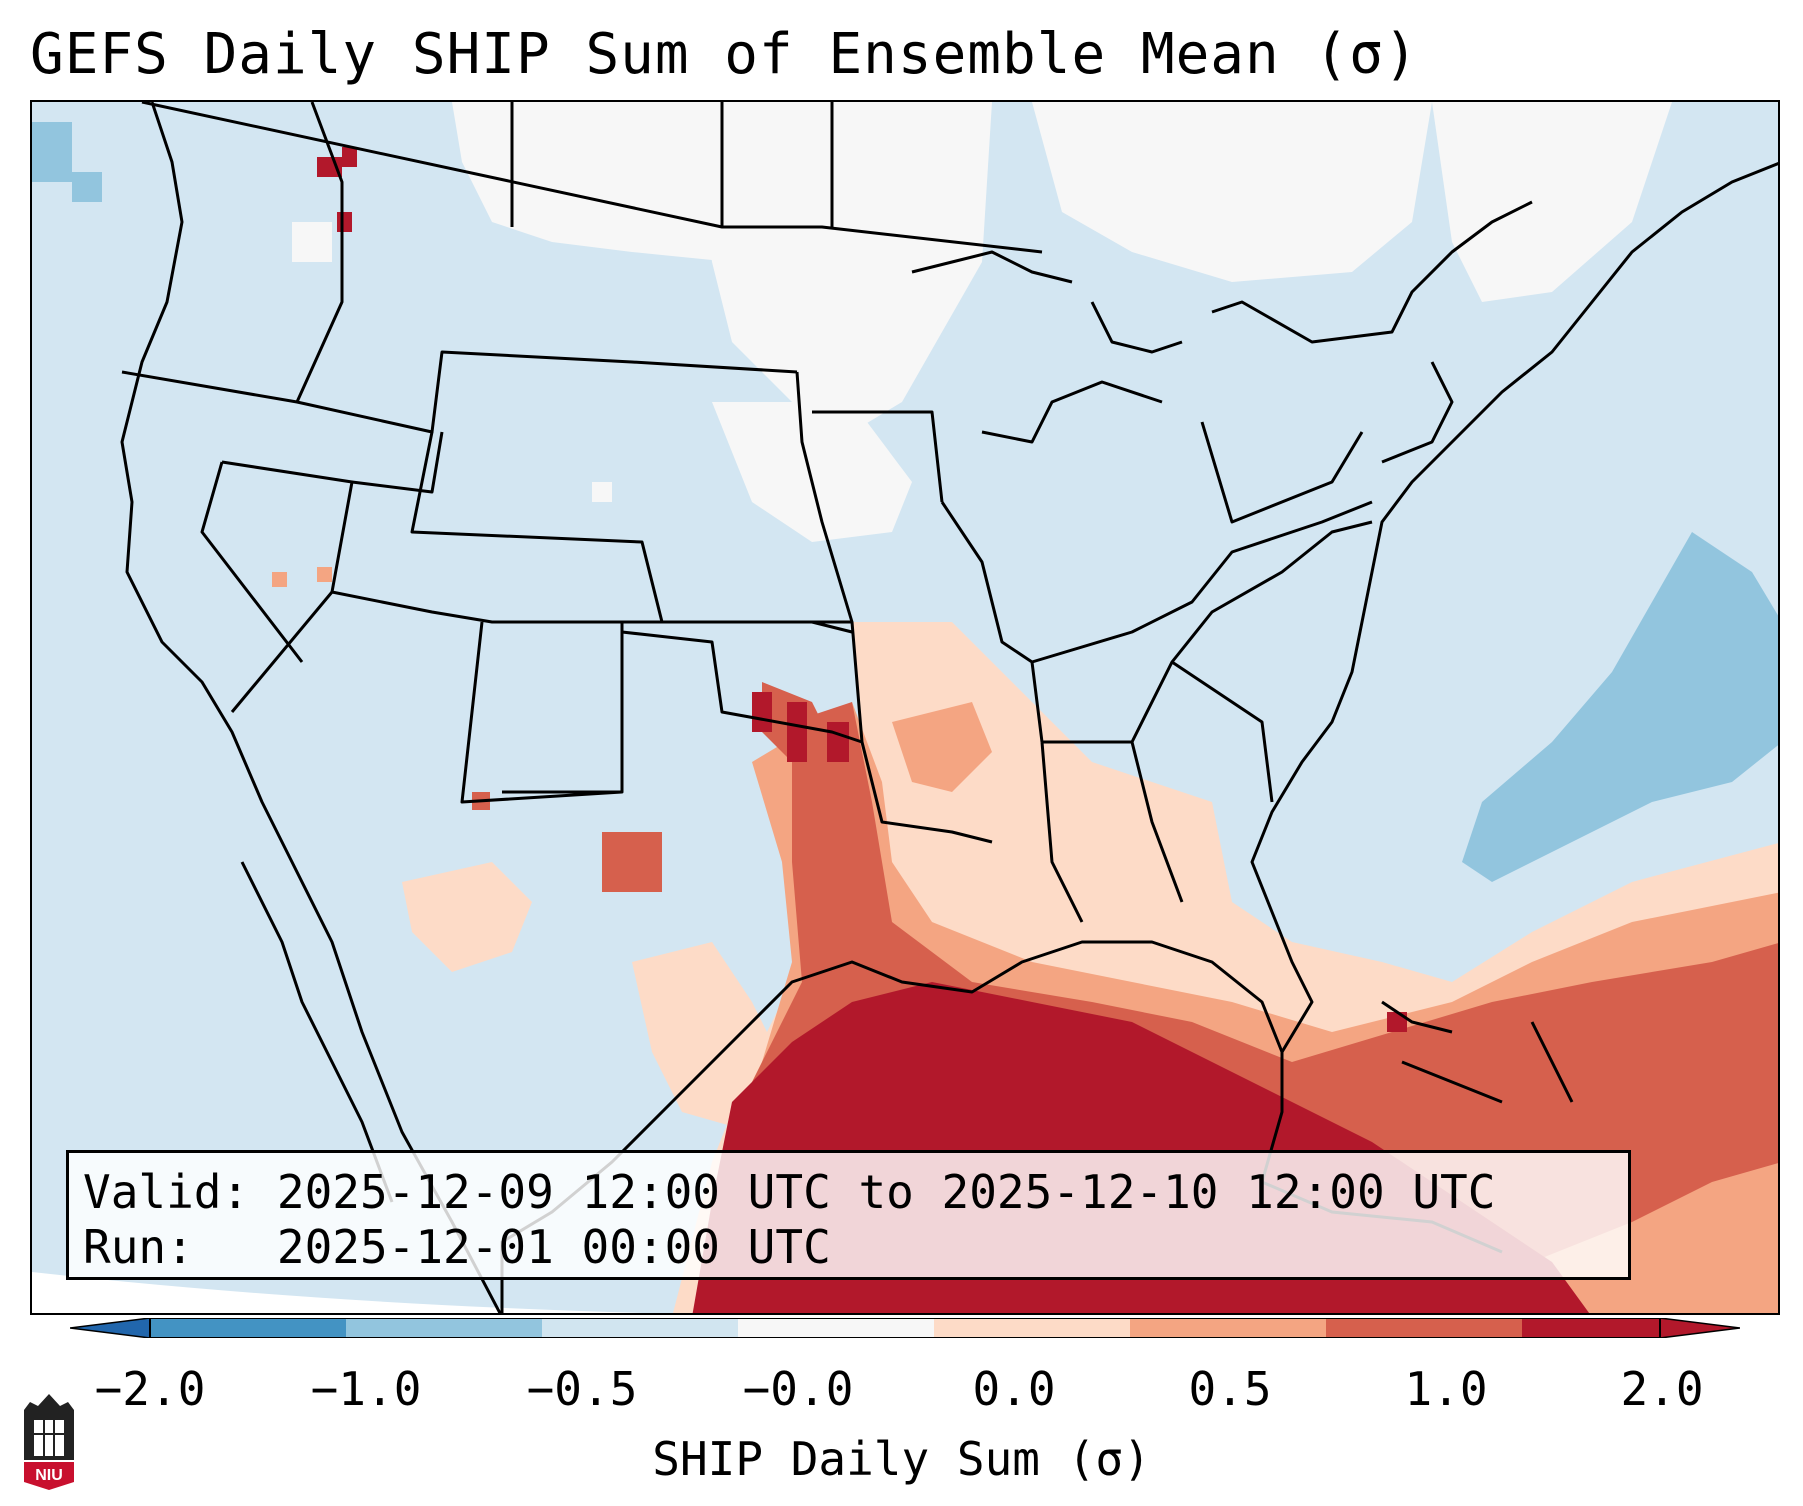  Describe the element at coordinates (366, 1389) in the screenshot. I see `colorbar-tick-2: −1.0` at that location.